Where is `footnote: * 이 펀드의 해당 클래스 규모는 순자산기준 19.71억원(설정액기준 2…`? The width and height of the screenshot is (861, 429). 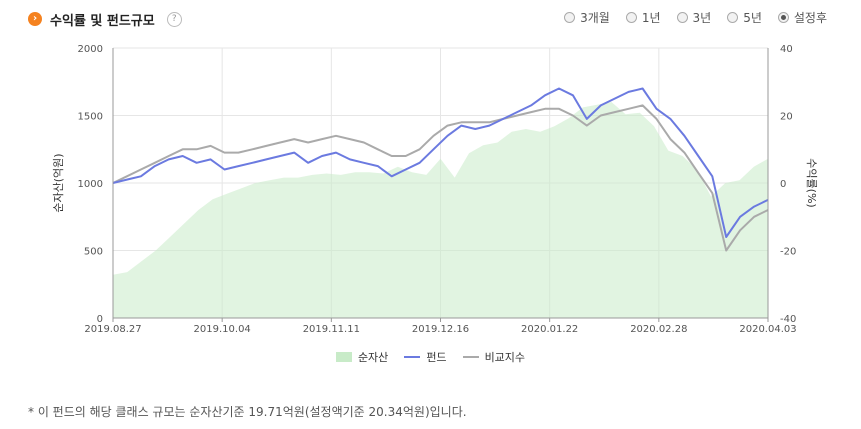 footnote: * 이 펀드의 해당 클래스 규모는 순자산기준 19.71억원(설정액기준 2… is located at coordinates (247, 412).